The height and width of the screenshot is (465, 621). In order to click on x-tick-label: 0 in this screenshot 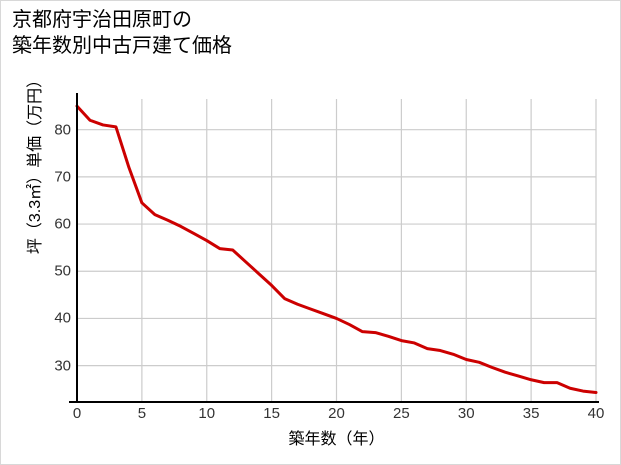, I will do `click(77, 413)`.